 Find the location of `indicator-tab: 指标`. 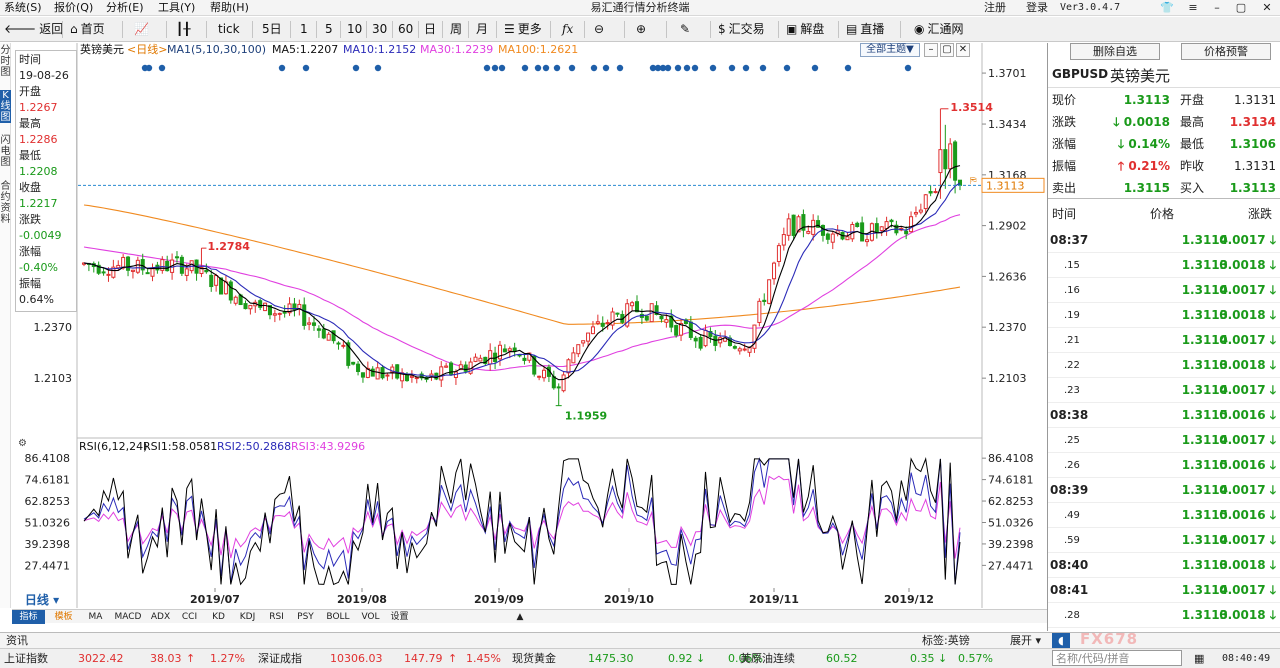

indicator-tab: 指标 is located at coordinates (28, 617).